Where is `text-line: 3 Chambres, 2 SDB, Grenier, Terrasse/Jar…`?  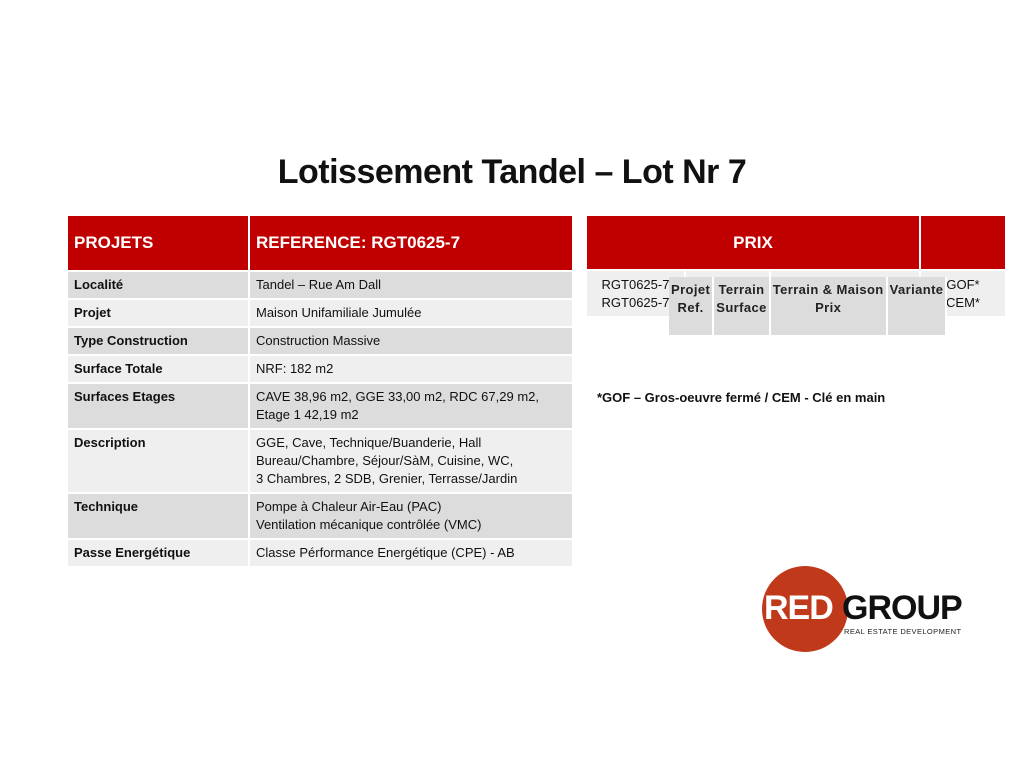 text-line: 3 Chambres, 2 SDB, Grenier, Terrasse/Jar… is located at coordinates (387, 478).